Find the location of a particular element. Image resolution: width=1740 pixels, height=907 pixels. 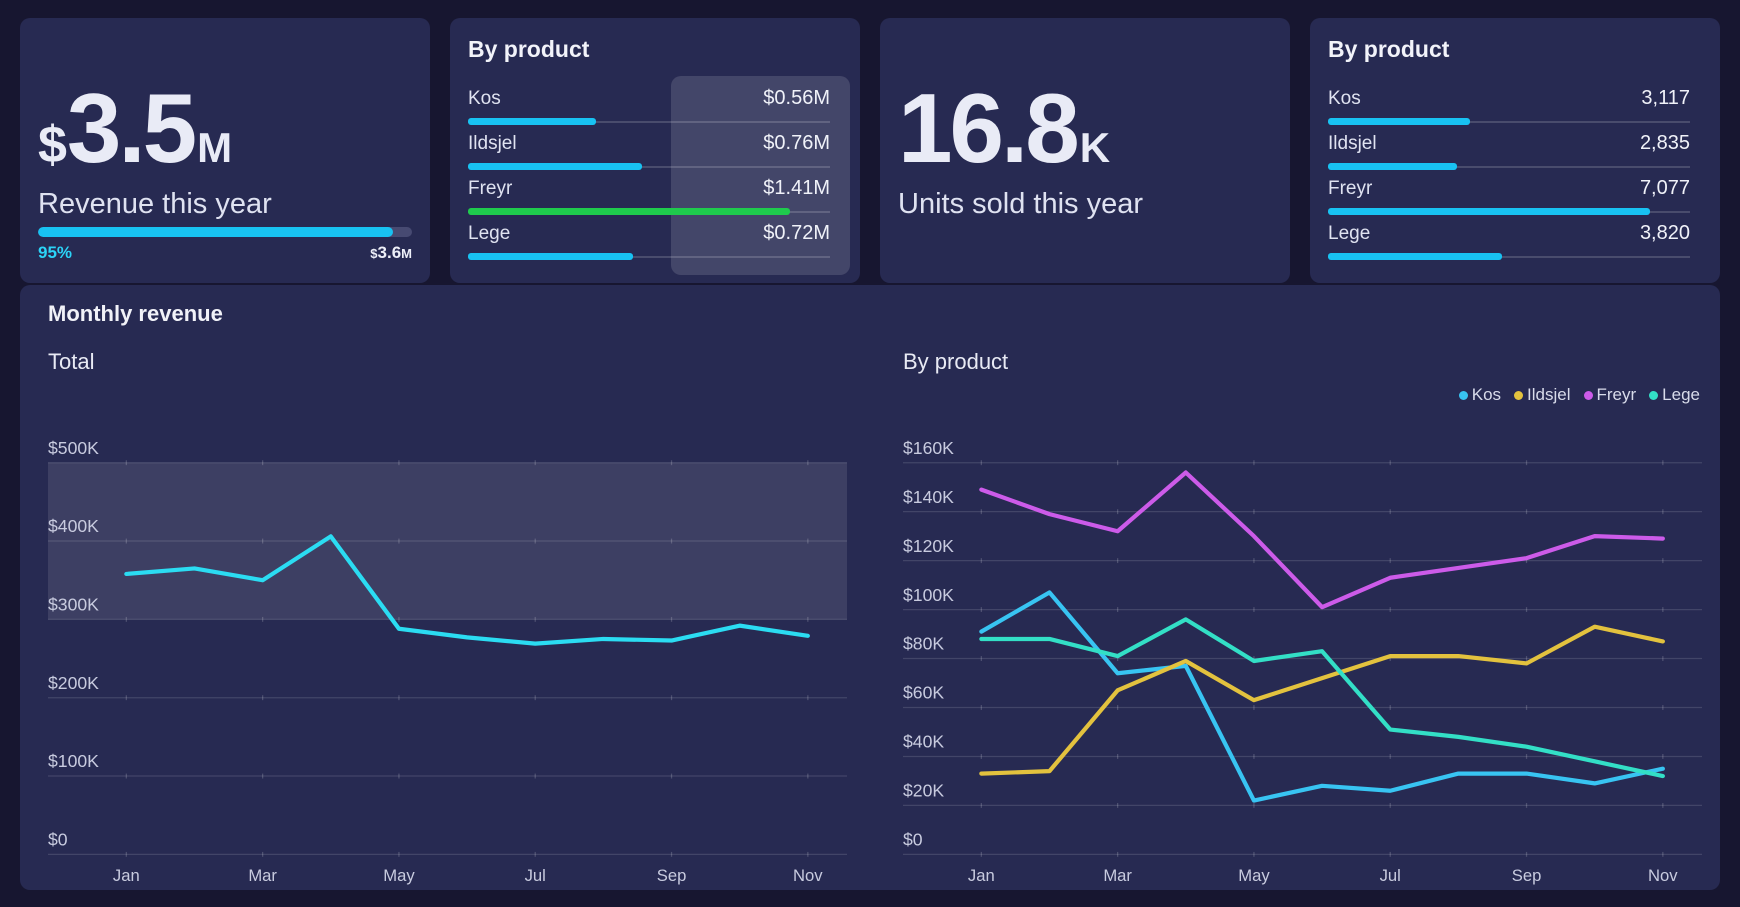

units-kpi-value: 16.8K is located at coordinates (1085, 128).